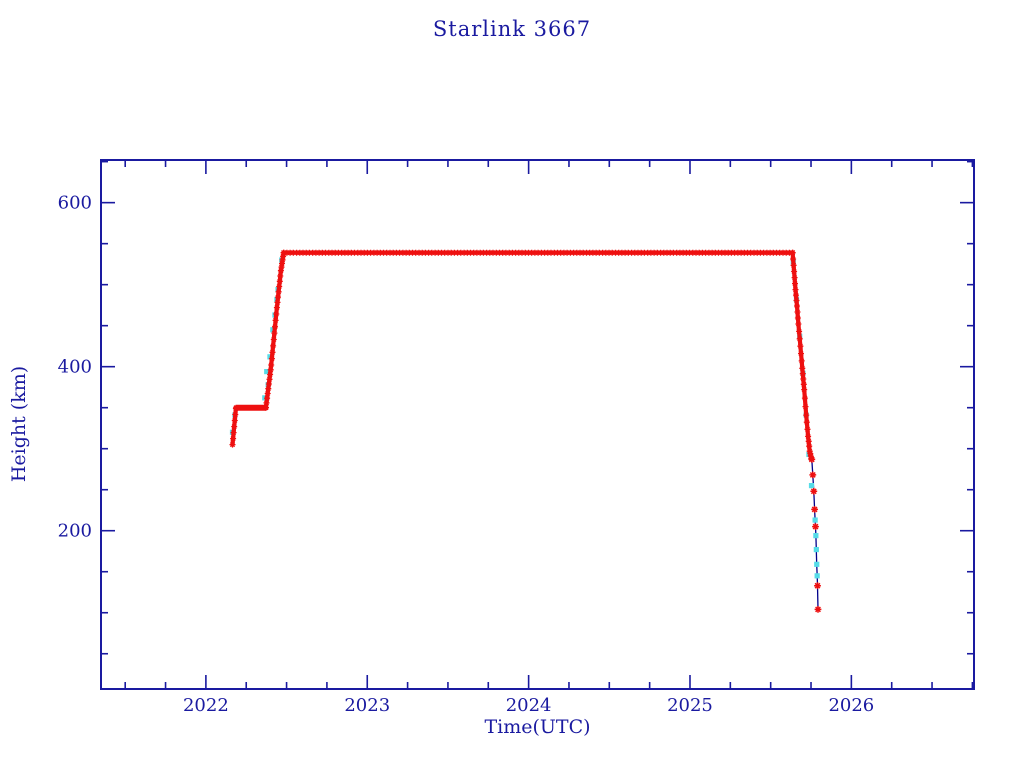 Image resolution: width=1024 pixels, height=768 pixels. I want to click on x-tick-label: 2022, so click(206, 705).